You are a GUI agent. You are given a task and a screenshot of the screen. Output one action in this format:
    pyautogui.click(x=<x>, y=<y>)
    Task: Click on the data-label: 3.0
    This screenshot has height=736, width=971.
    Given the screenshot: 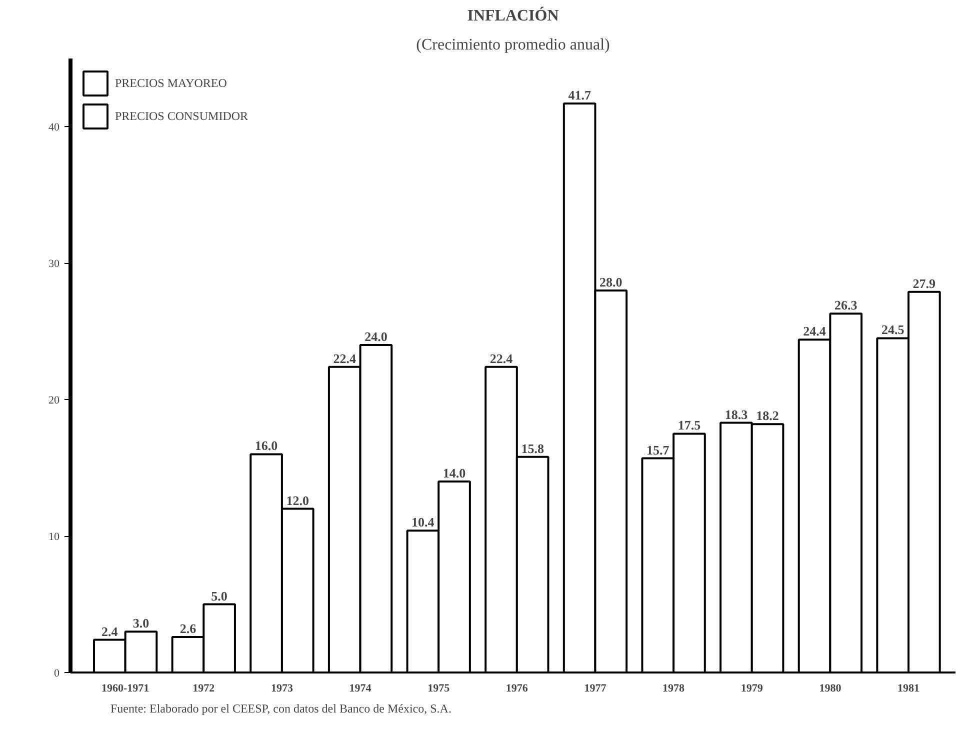 What is the action you would take?
    pyautogui.click(x=141, y=623)
    